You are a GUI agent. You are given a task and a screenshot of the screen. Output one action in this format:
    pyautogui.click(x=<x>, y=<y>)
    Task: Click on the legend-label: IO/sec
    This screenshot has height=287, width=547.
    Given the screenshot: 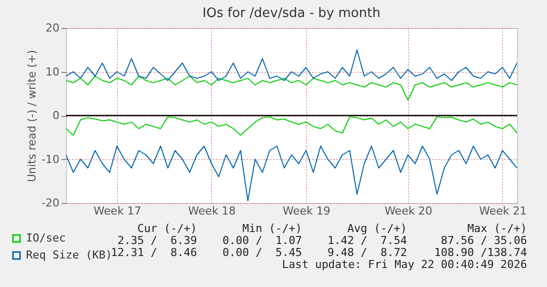 What is the action you would take?
    pyautogui.click(x=46, y=238)
    